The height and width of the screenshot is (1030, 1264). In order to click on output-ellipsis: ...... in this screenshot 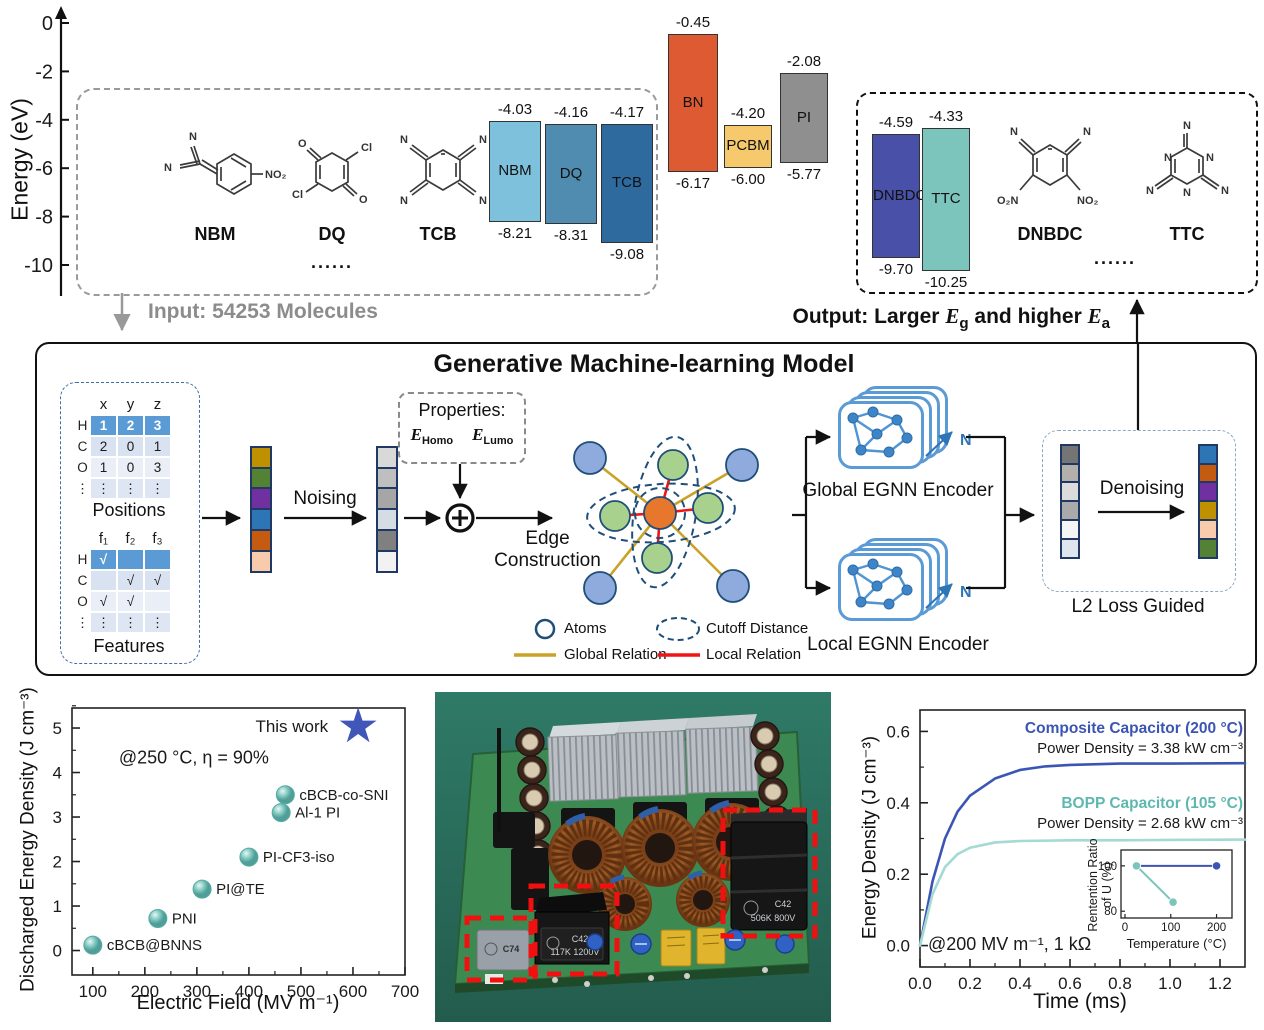, I will do `click(1114, 258)`.